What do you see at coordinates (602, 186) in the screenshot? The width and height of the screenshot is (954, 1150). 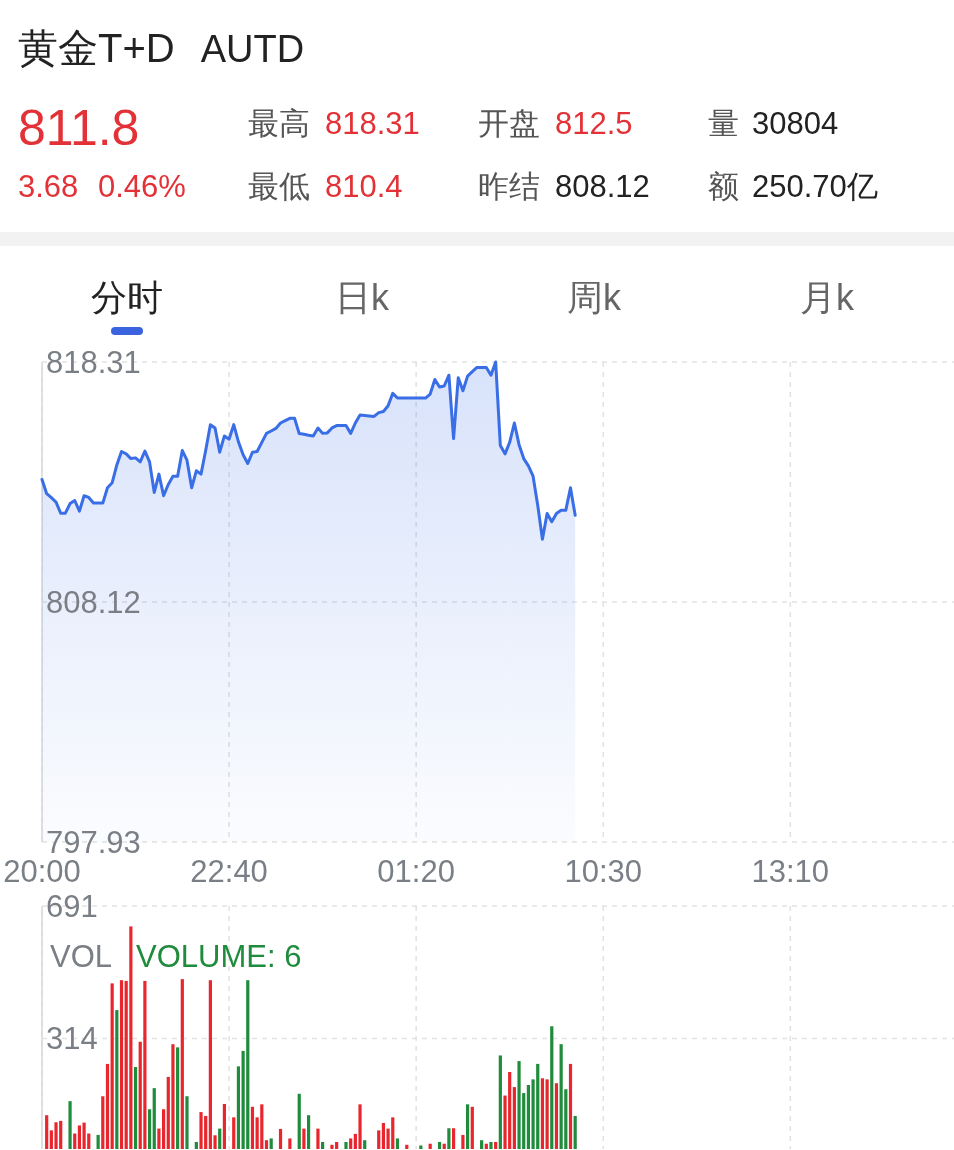 I see `text: 808.12` at bounding box center [602, 186].